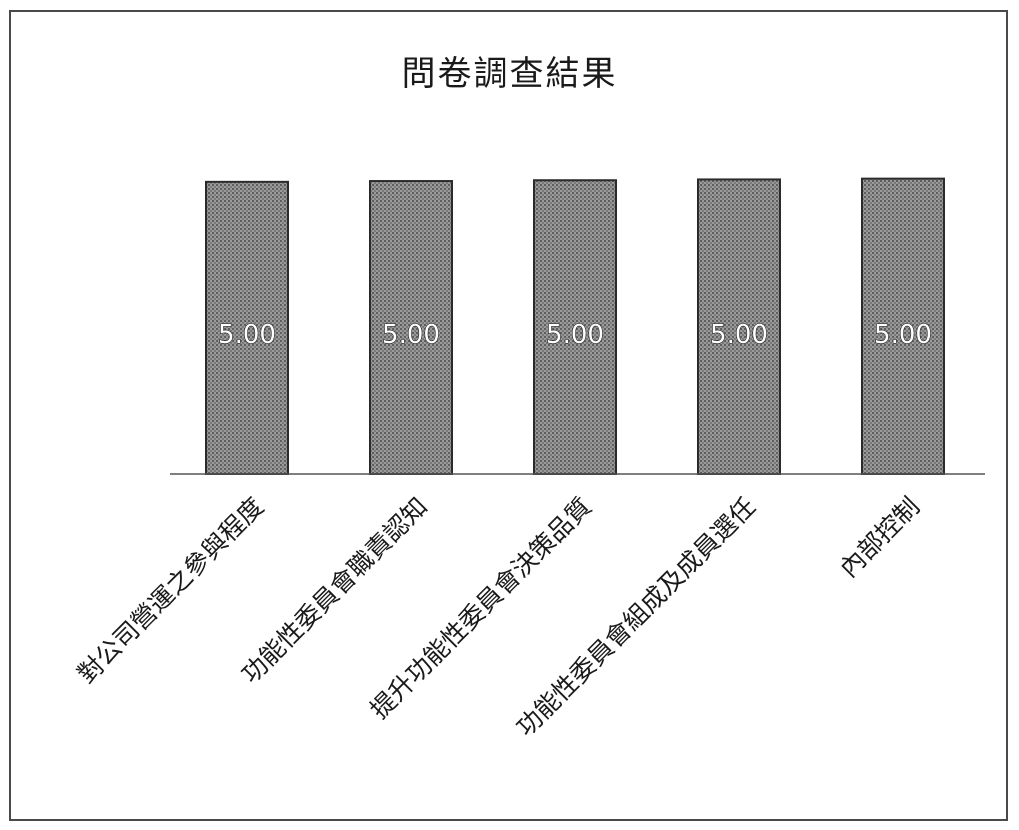 This screenshot has height=830, width=1019. I want to click on category-label-1: 對公司營運之參與程度, so click(170, 590).